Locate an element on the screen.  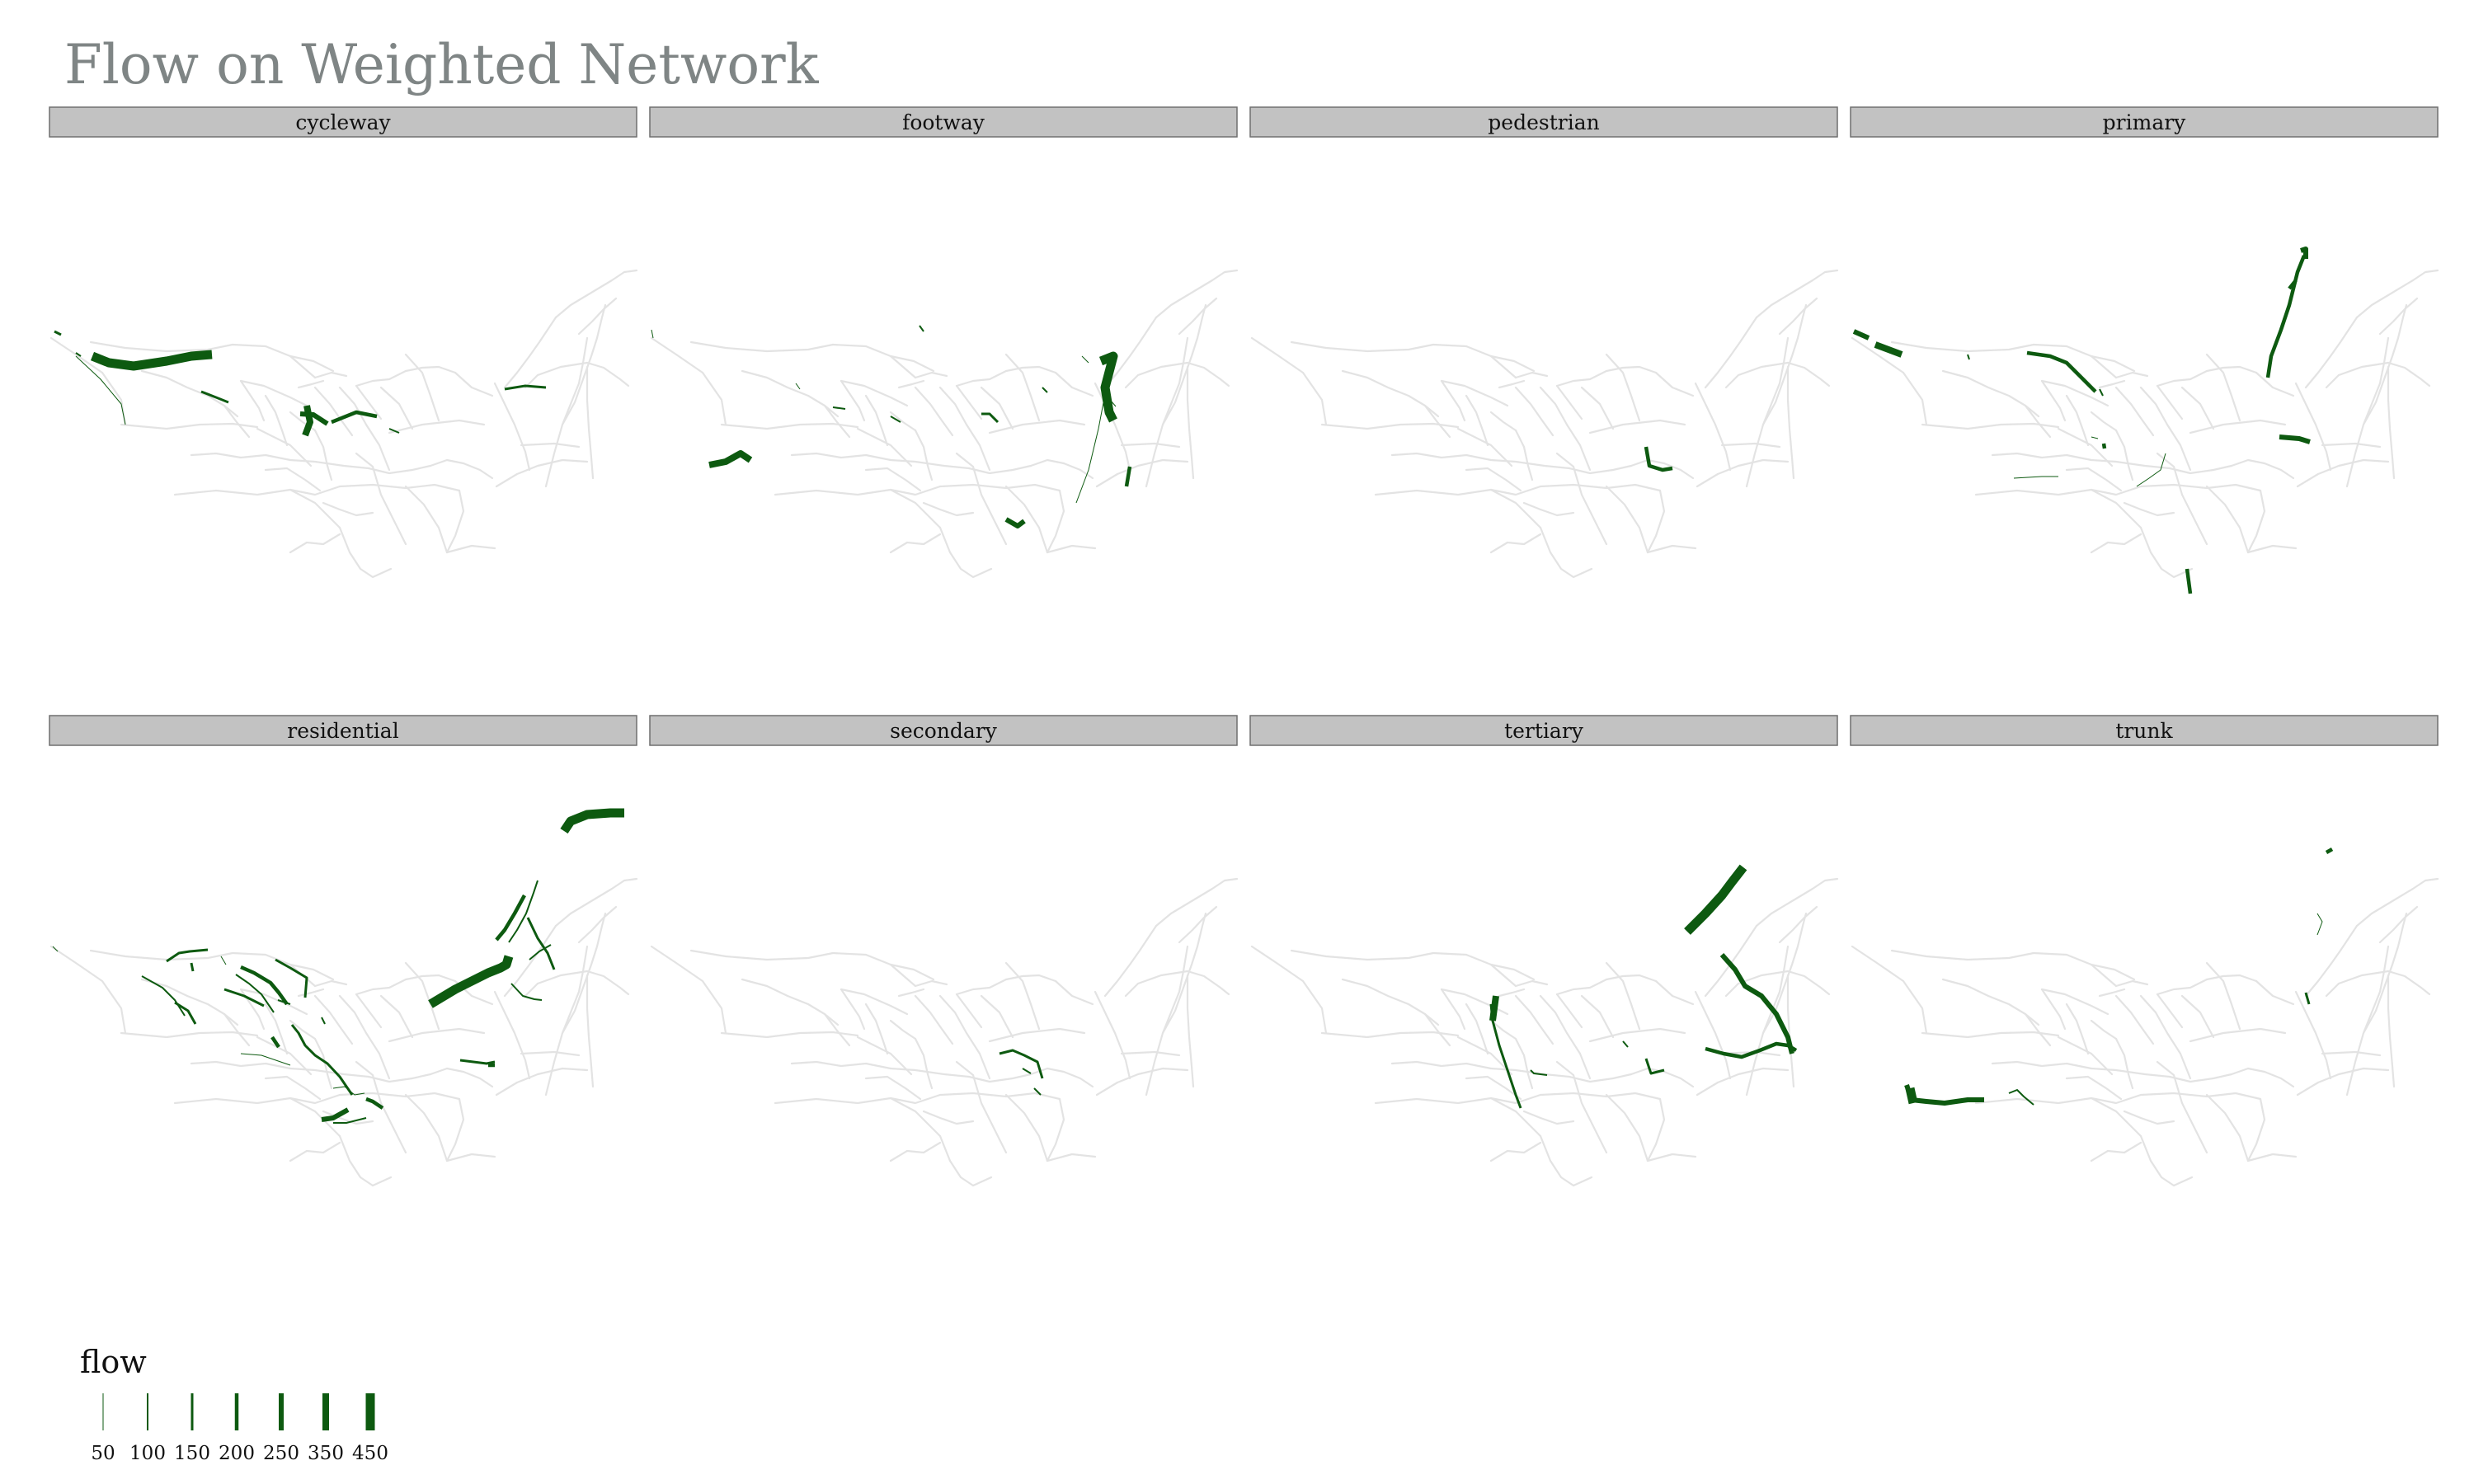
facet-trunk: trunk is located at coordinates (2144, 951).